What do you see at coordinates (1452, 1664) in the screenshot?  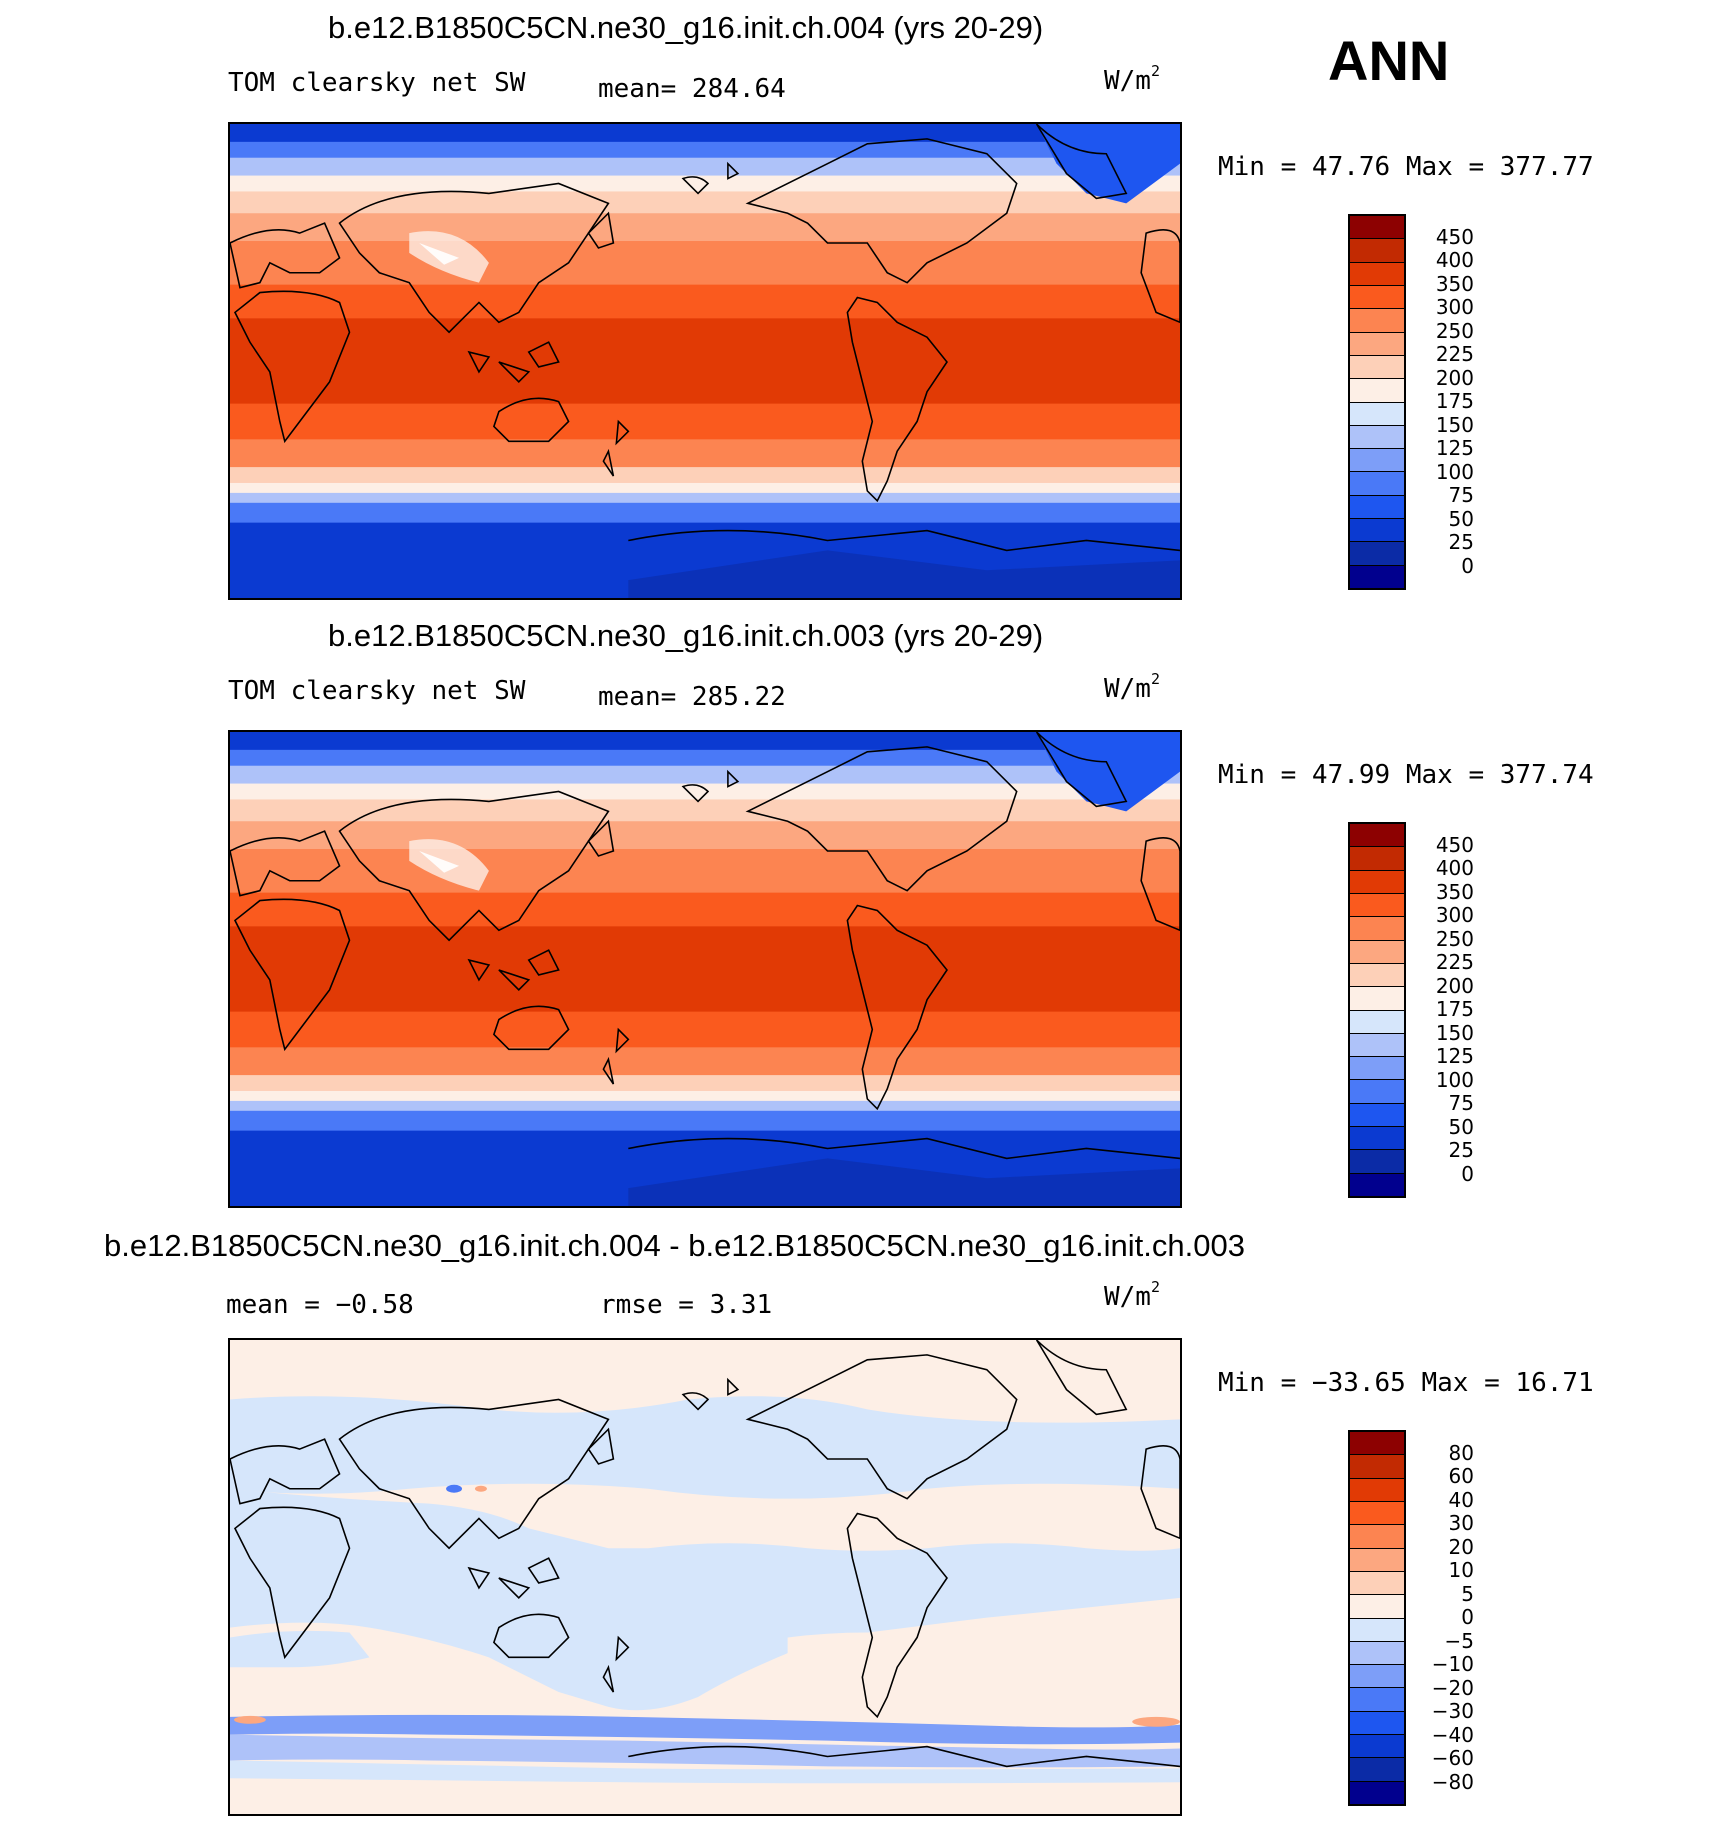 I see `colorbar-label: −10` at bounding box center [1452, 1664].